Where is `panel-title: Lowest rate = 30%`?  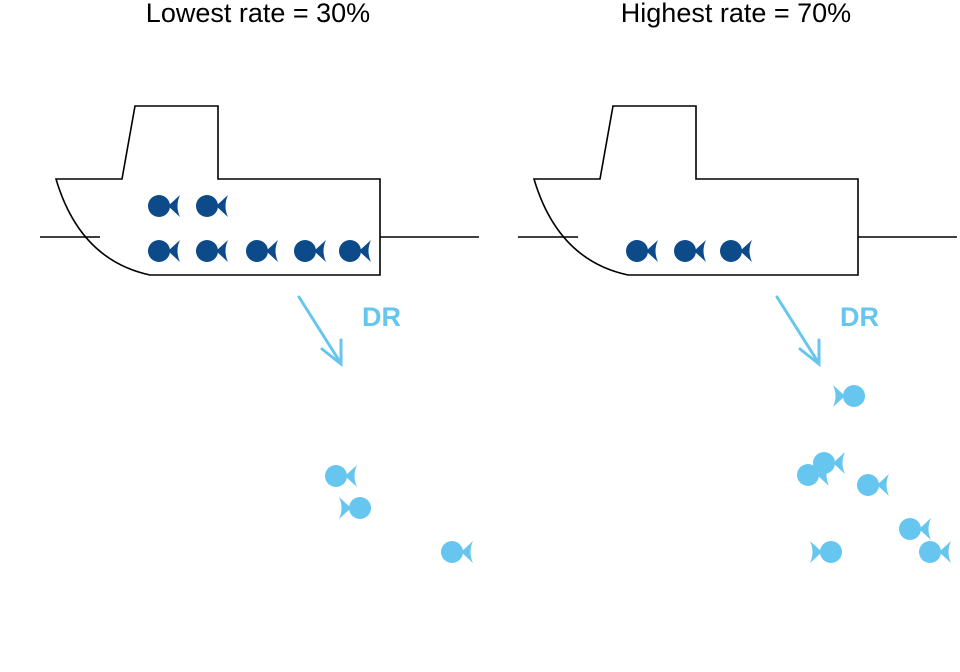
panel-title: Lowest rate = 30% is located at coordinates (258, 14).